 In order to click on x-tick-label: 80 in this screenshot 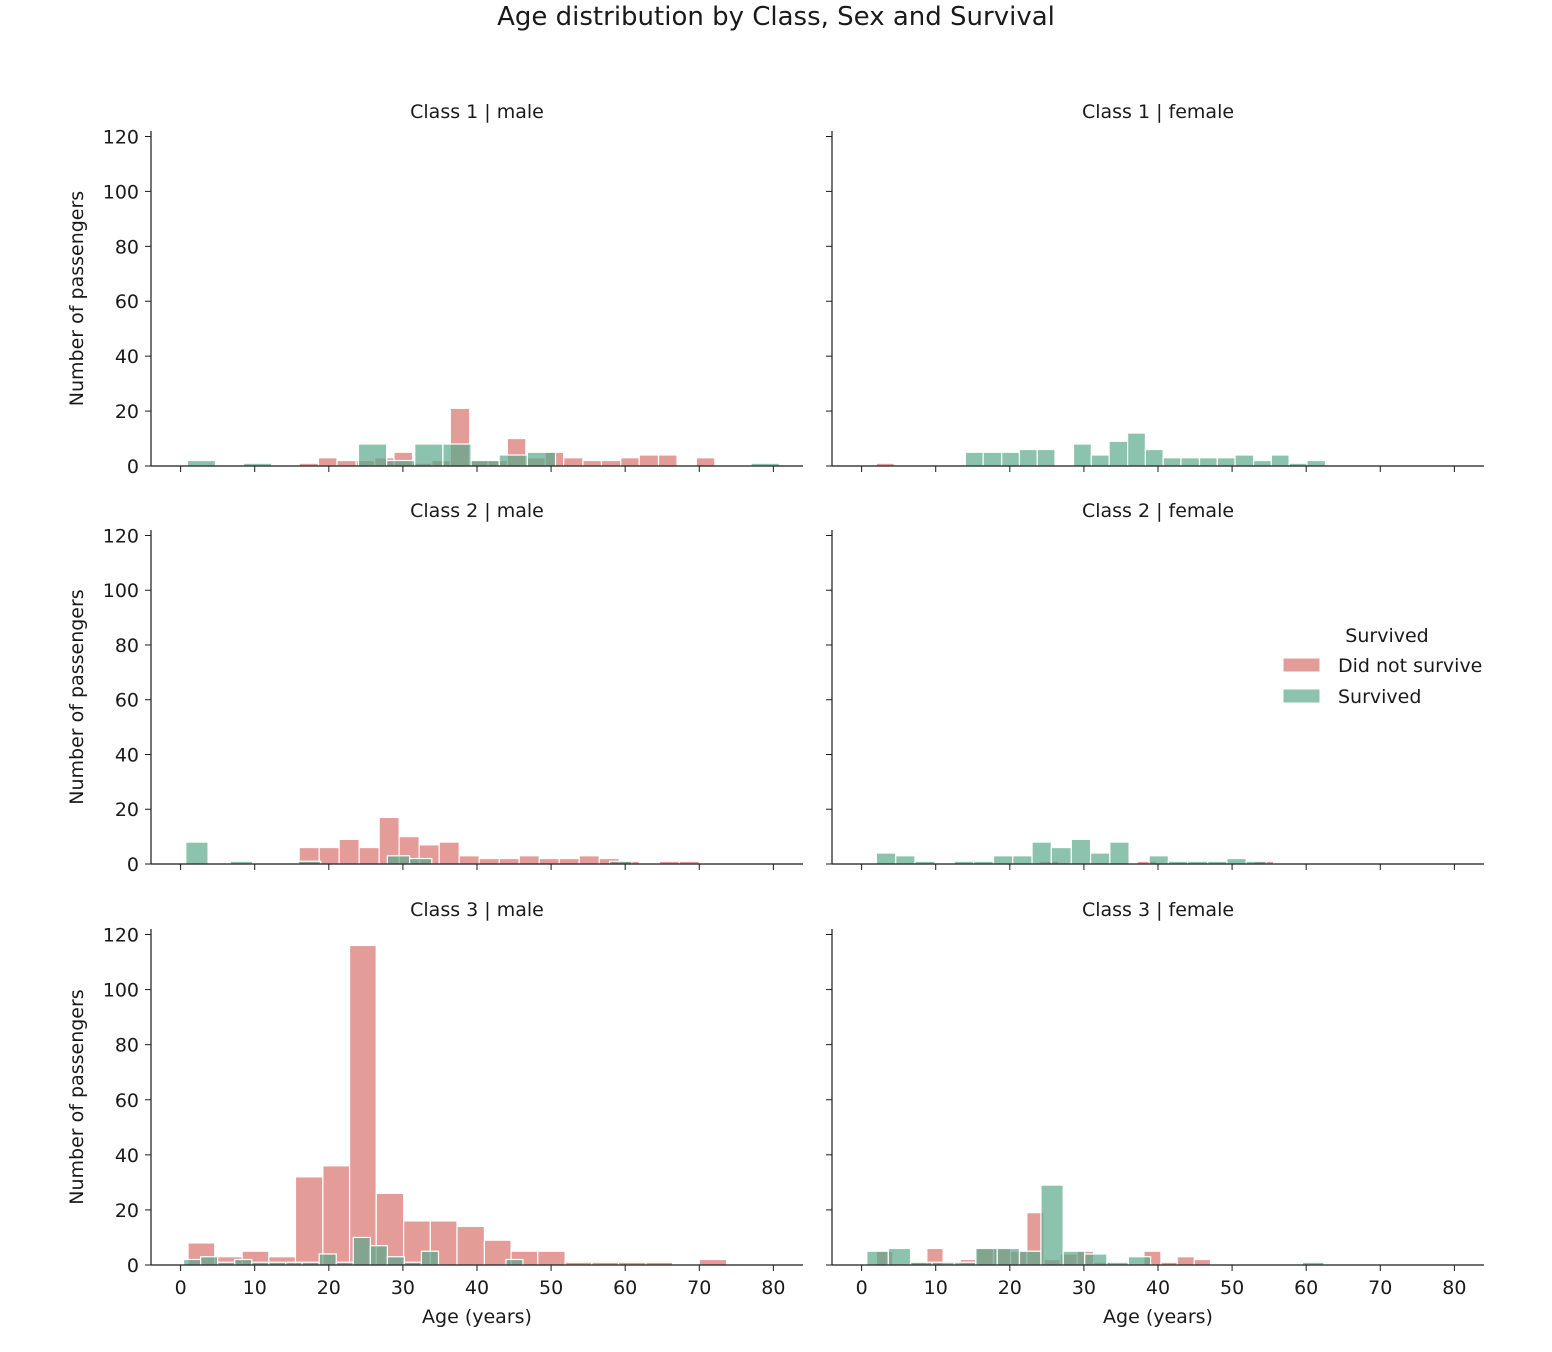, I will do `click(1454, 1288)`.